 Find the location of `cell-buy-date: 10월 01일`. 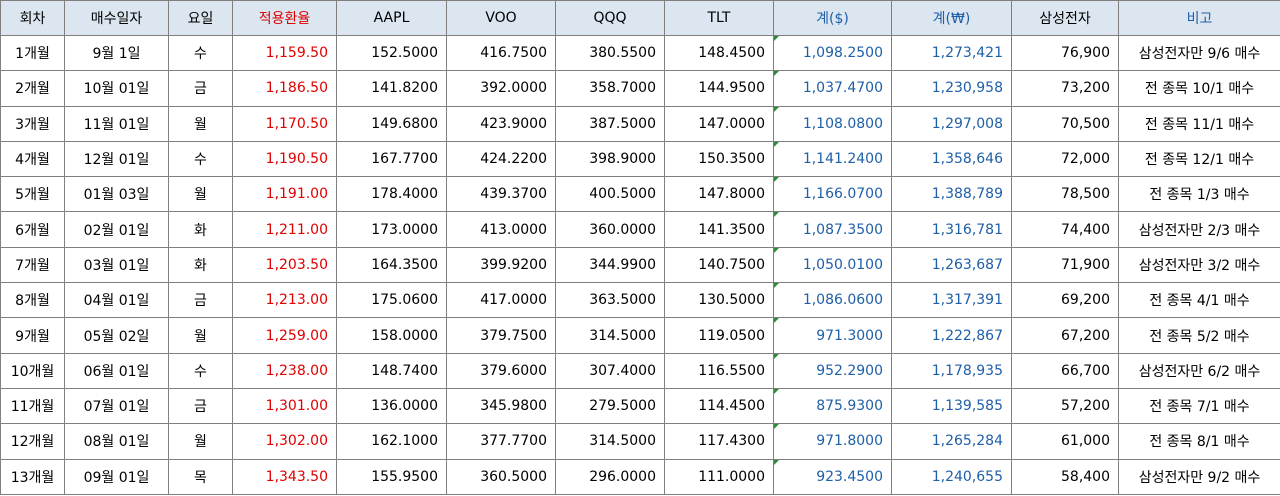

cell-buy-date: 10월 01일 is located at coordinates (116, 88).